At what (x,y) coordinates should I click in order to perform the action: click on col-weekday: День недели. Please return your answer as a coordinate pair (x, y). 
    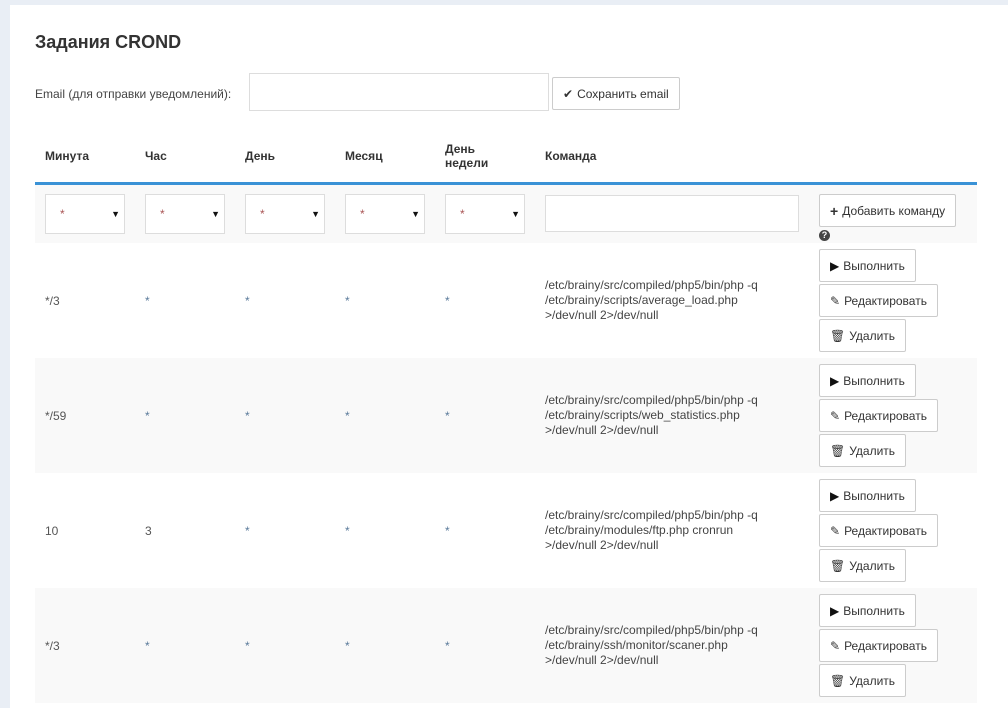
    Looking at the image, I should click on (485, 157).